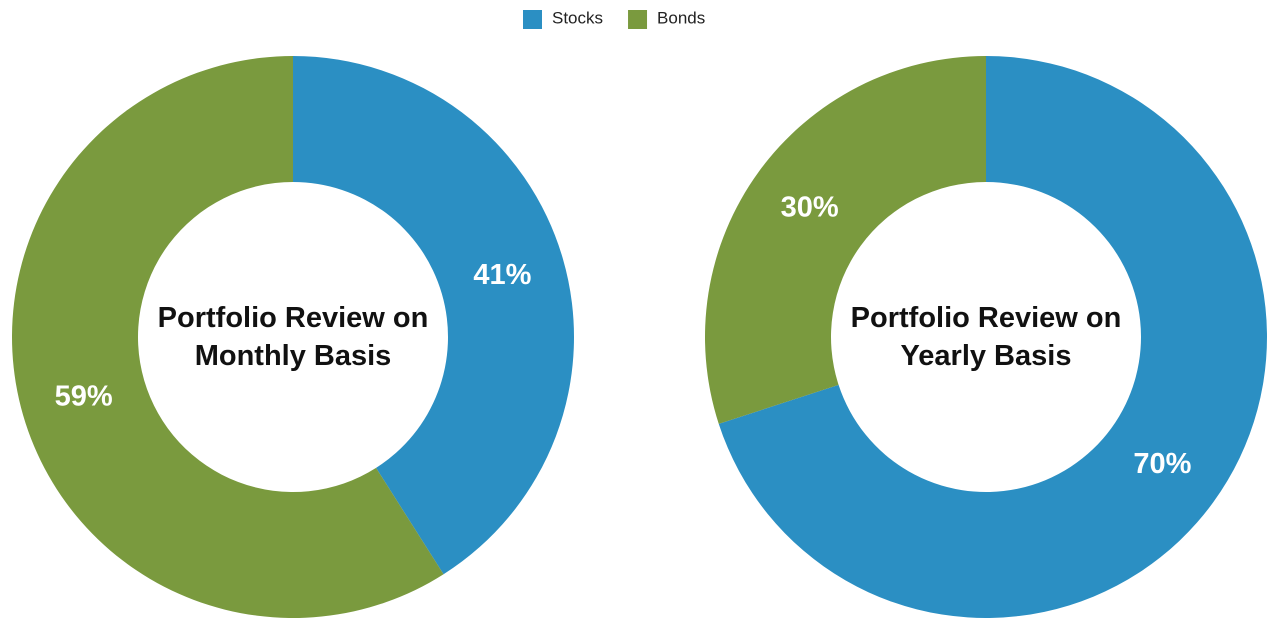 The width and height of the screenshot is (1269, 620). I want to click on donut-segment, so click(845, 240).